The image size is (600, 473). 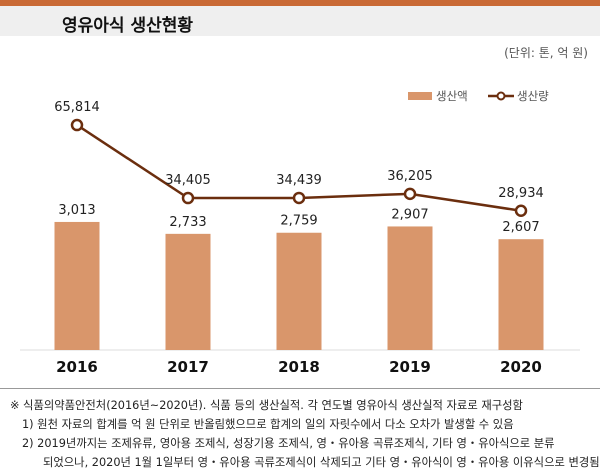 What do you see at coordinates (77, 367) in the screenshot?
I see `x-tick-2016: 2016` at bounding box center [77, 367].